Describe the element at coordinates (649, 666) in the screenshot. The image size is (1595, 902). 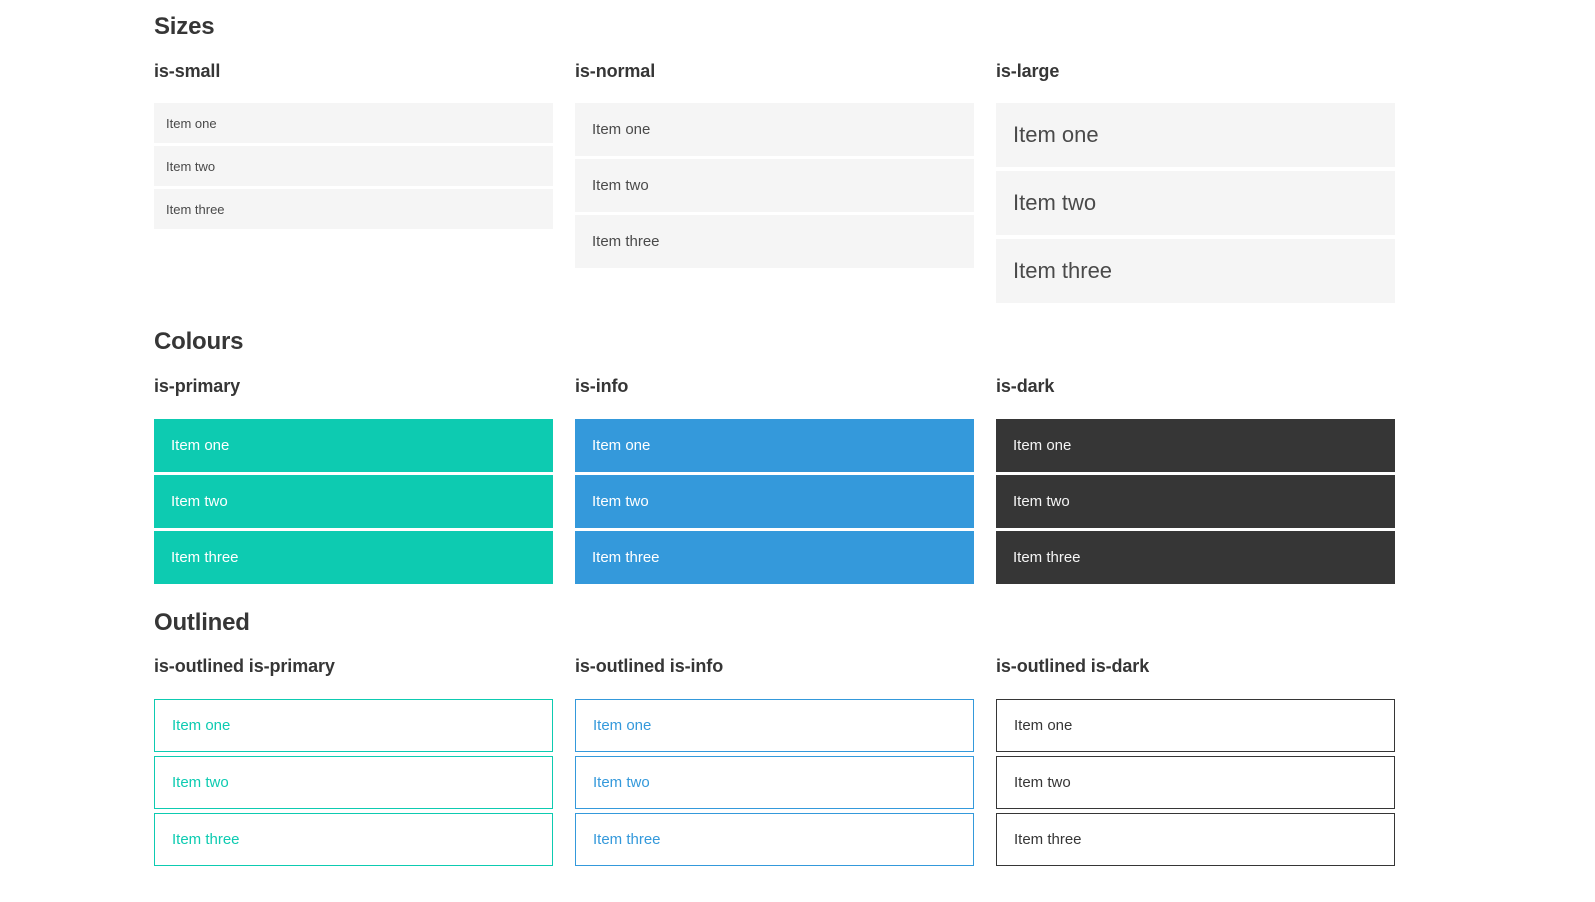
I see `variant-label: is-outlined is-info` at that location.